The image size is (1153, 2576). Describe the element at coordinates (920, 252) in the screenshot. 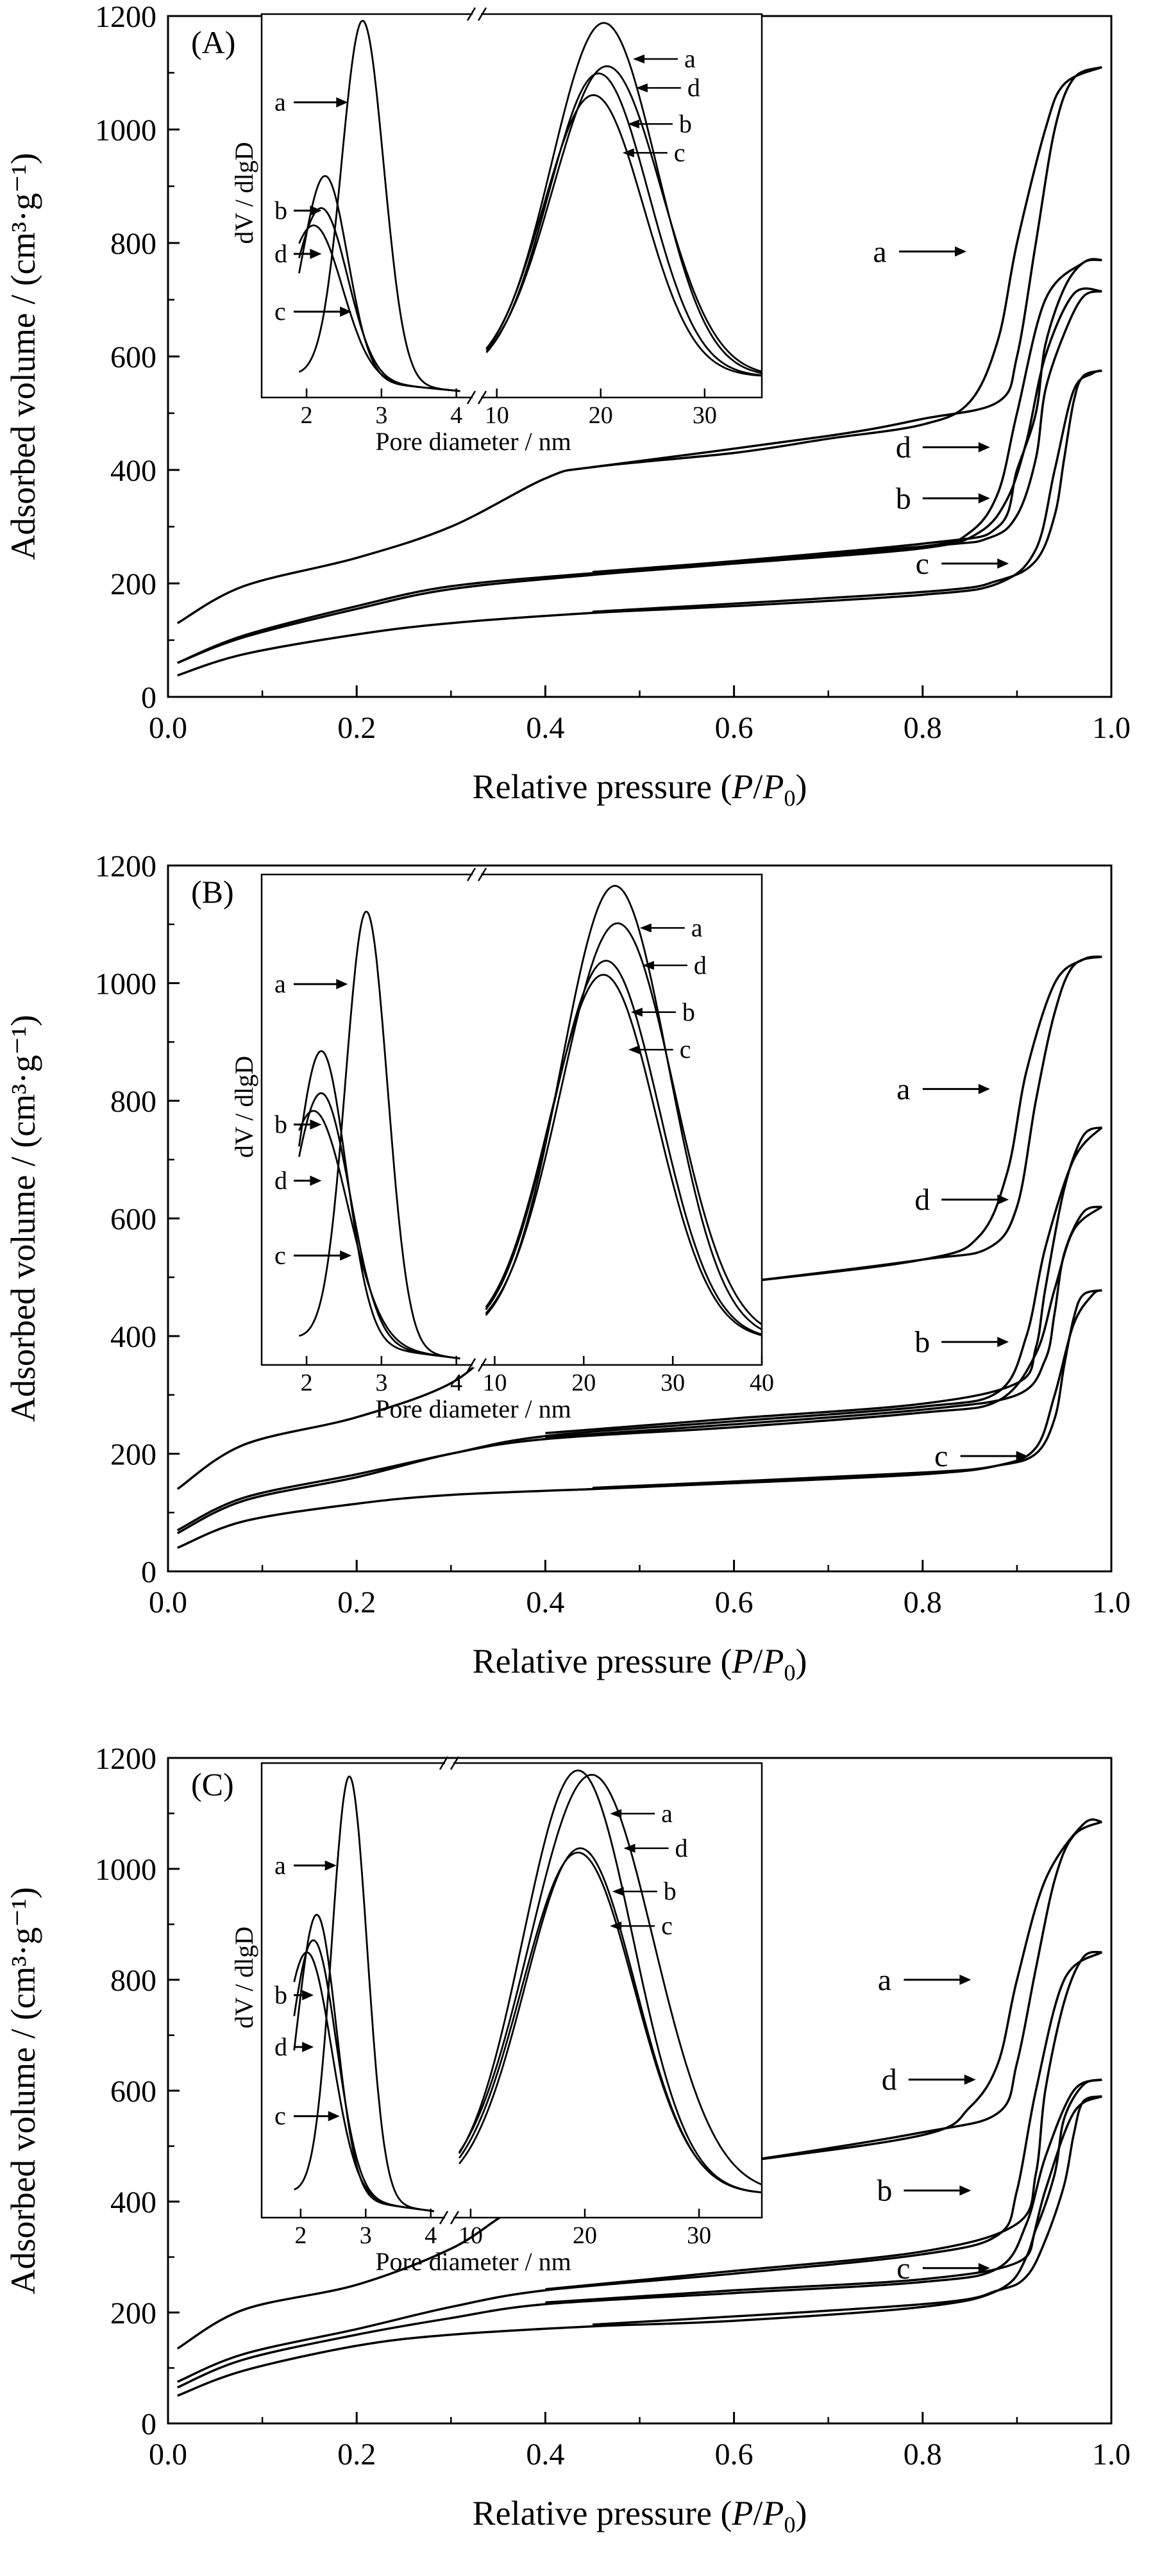

I see `curve-label-a: a` at that location.